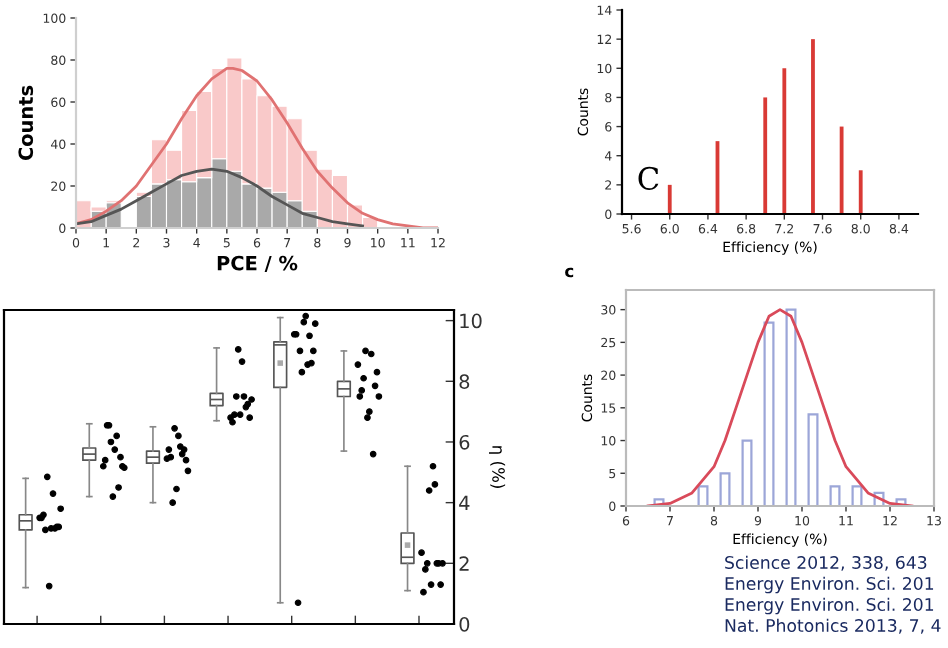  Describe the element at coordinates (464, 381) in the screenshot. I see `y-tick-label: 8` at that location.